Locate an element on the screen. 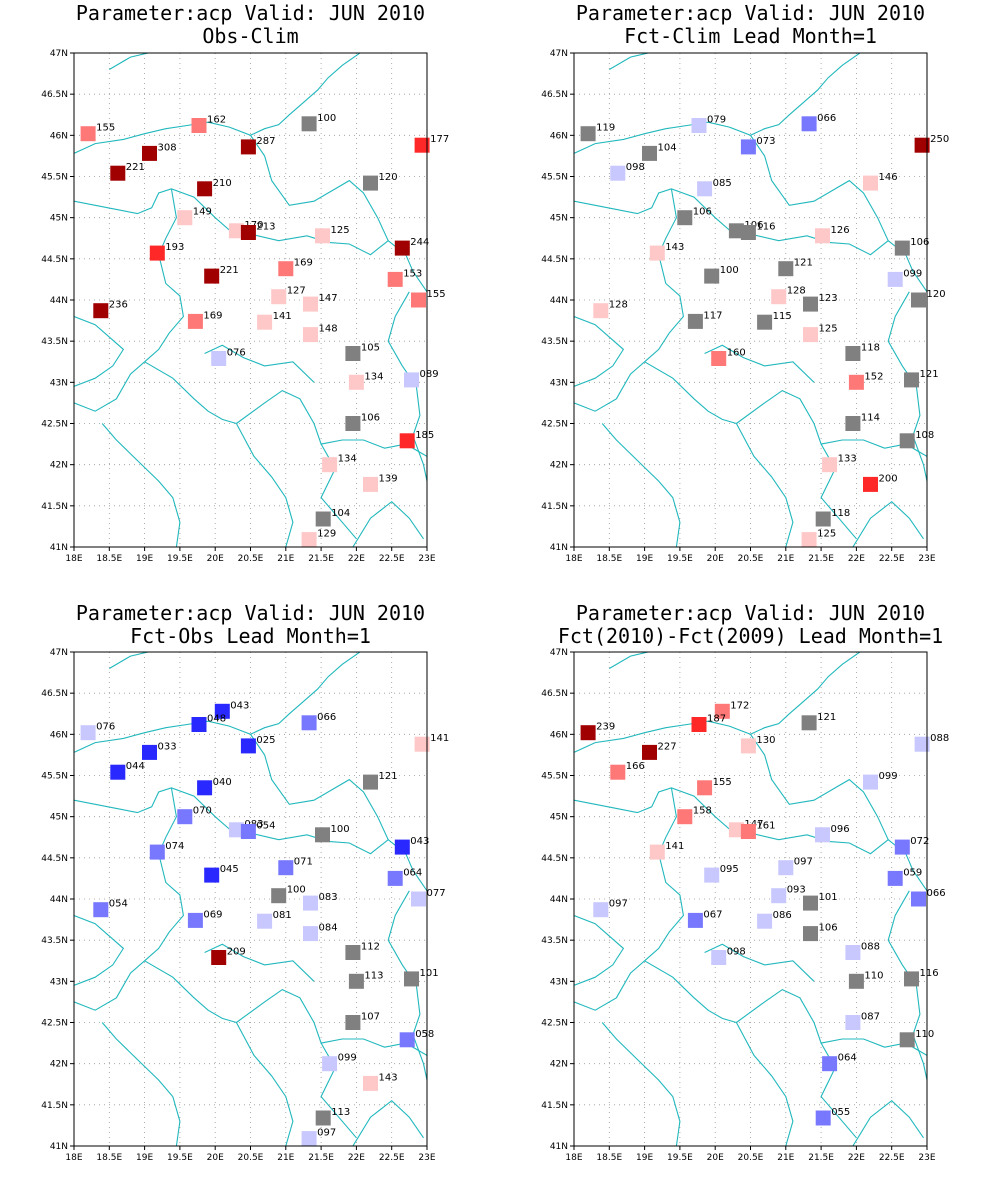 This screenshot has height=1200, width=1000. panel-subtitle: Fct-Obs Lead Month=1 is located at coordinates (250, 636).